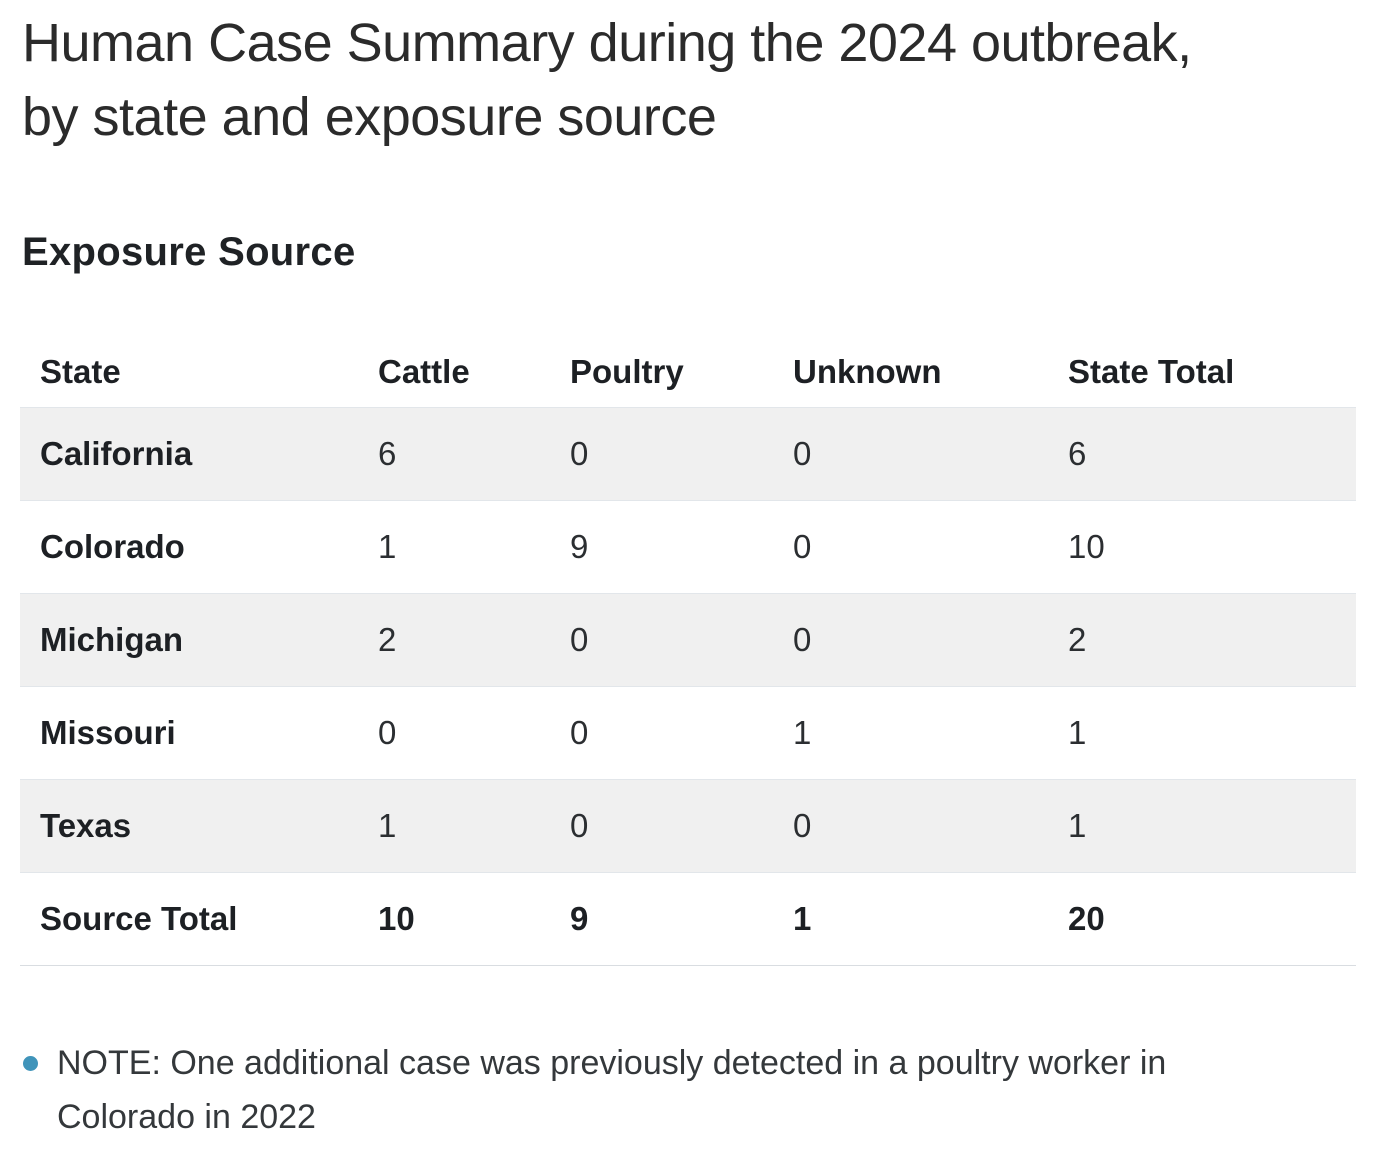  I want to click on column-header-unknown: Unknown, so click(867, 371).